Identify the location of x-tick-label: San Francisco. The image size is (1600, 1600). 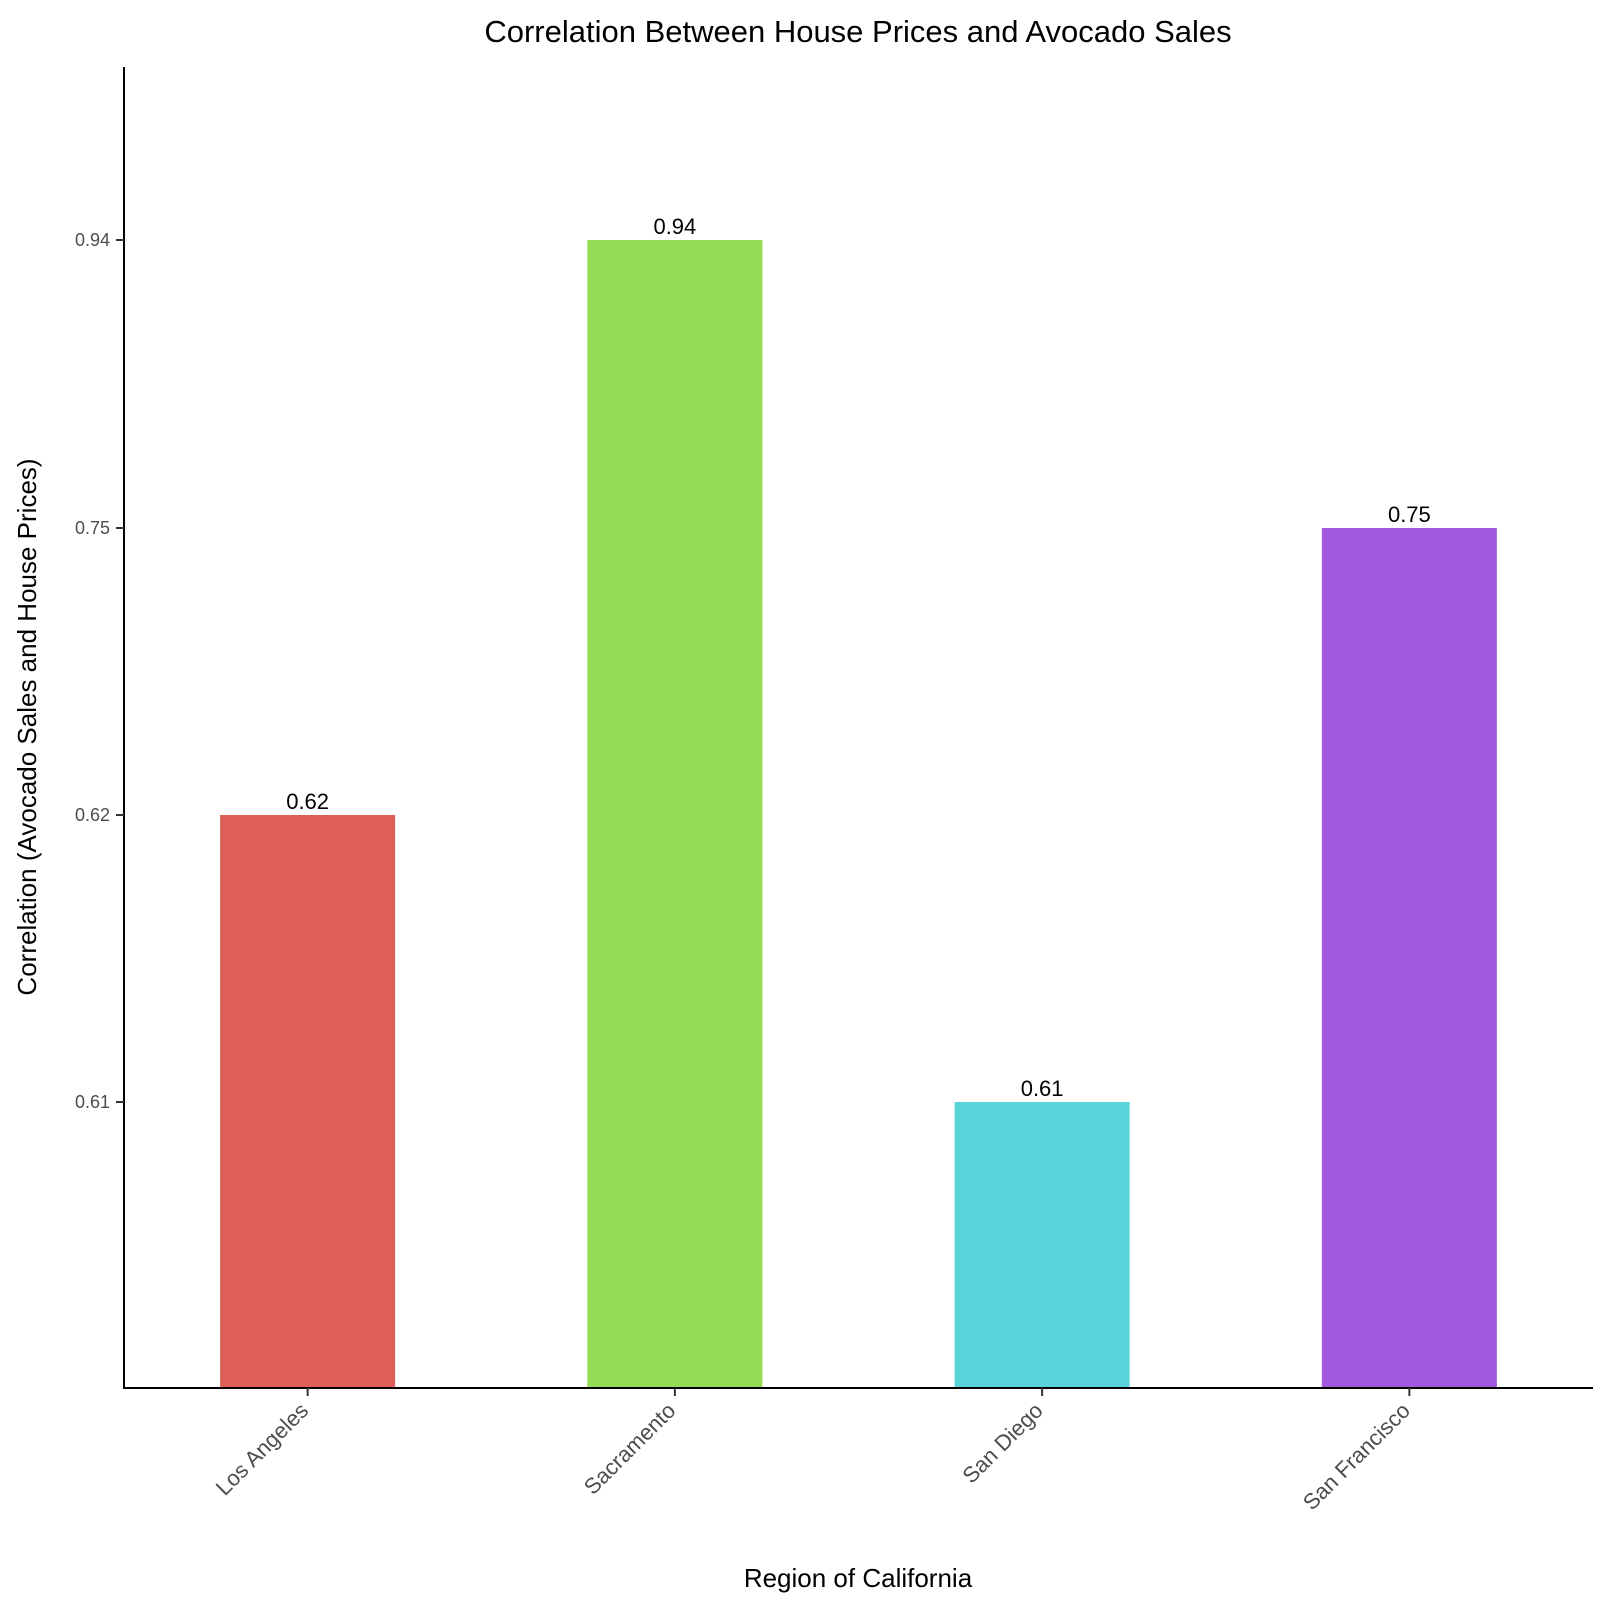
(1356, 1456).